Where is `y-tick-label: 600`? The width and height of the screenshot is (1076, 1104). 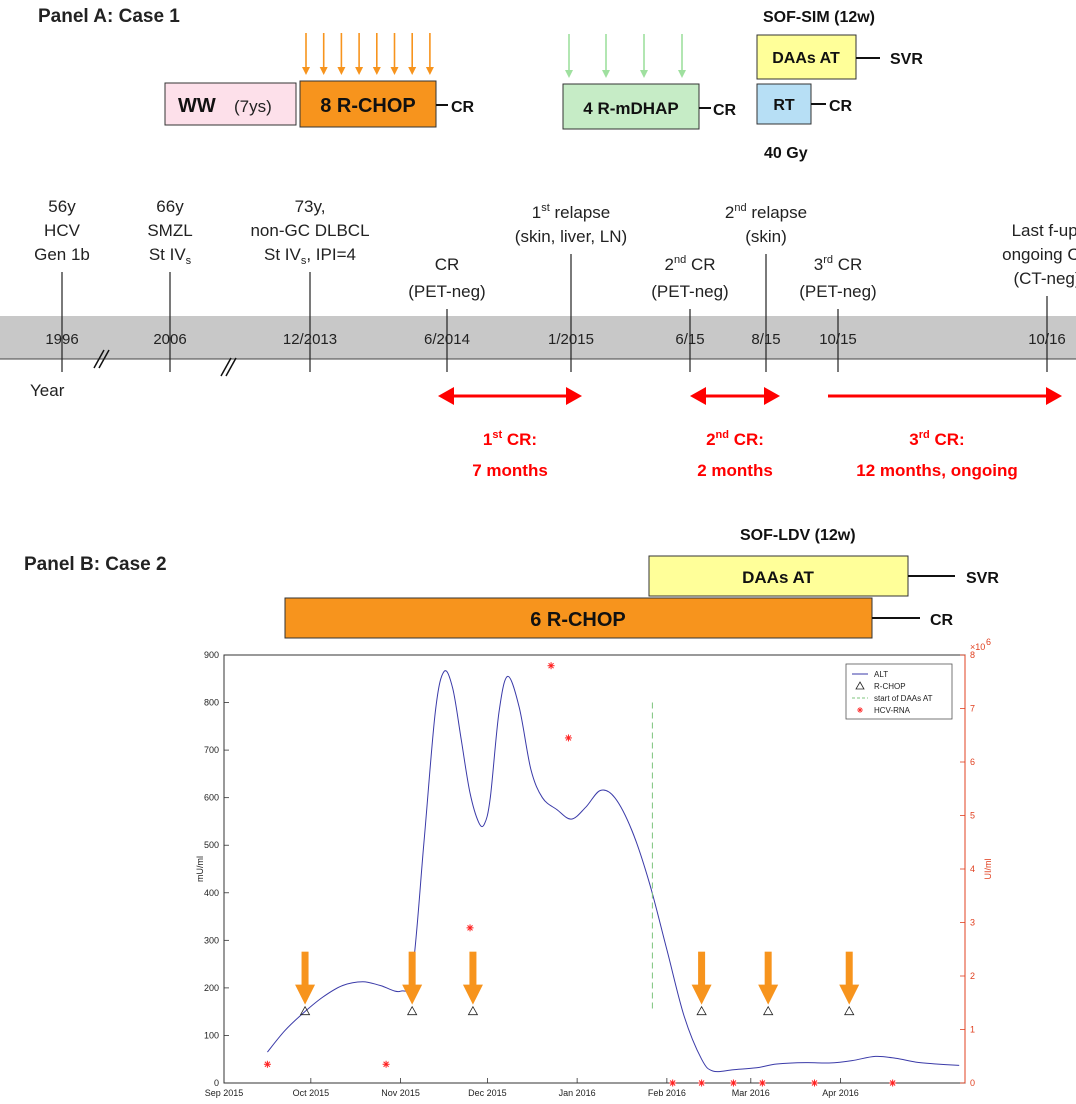
y-tick-label: 600 is located at coordinates (211, 798).